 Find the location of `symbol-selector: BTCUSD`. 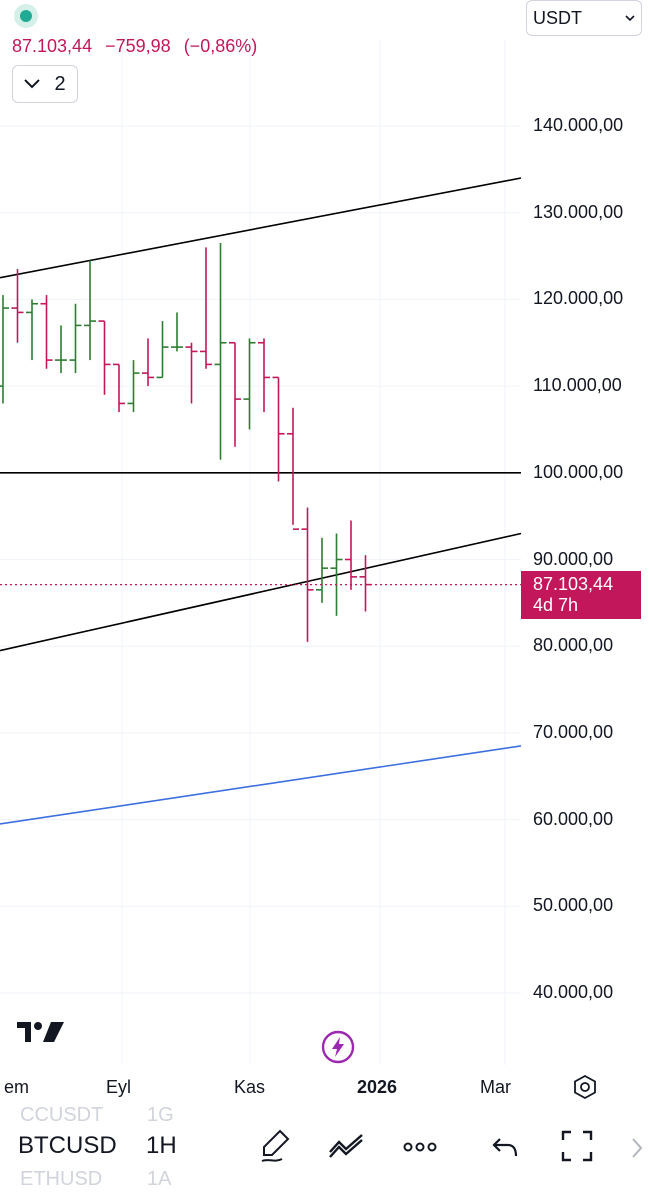

symbol-selector: BTCUSD is located at coordinates (67, 1145).